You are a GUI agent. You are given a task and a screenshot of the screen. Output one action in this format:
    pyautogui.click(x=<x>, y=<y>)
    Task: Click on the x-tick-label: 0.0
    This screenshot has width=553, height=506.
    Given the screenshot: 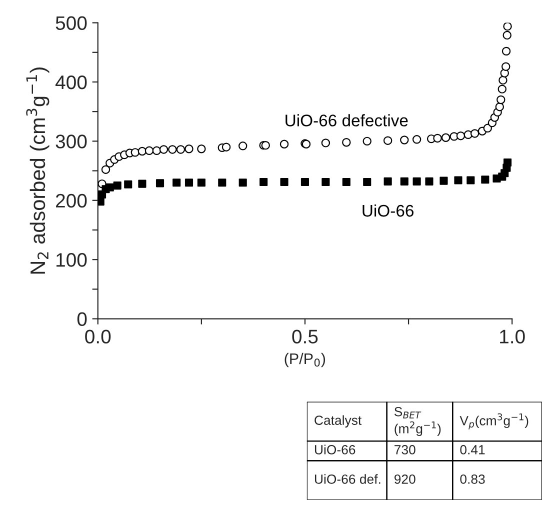 What is the action you would take?
    pyautogui.click(x=98, y=337)
    